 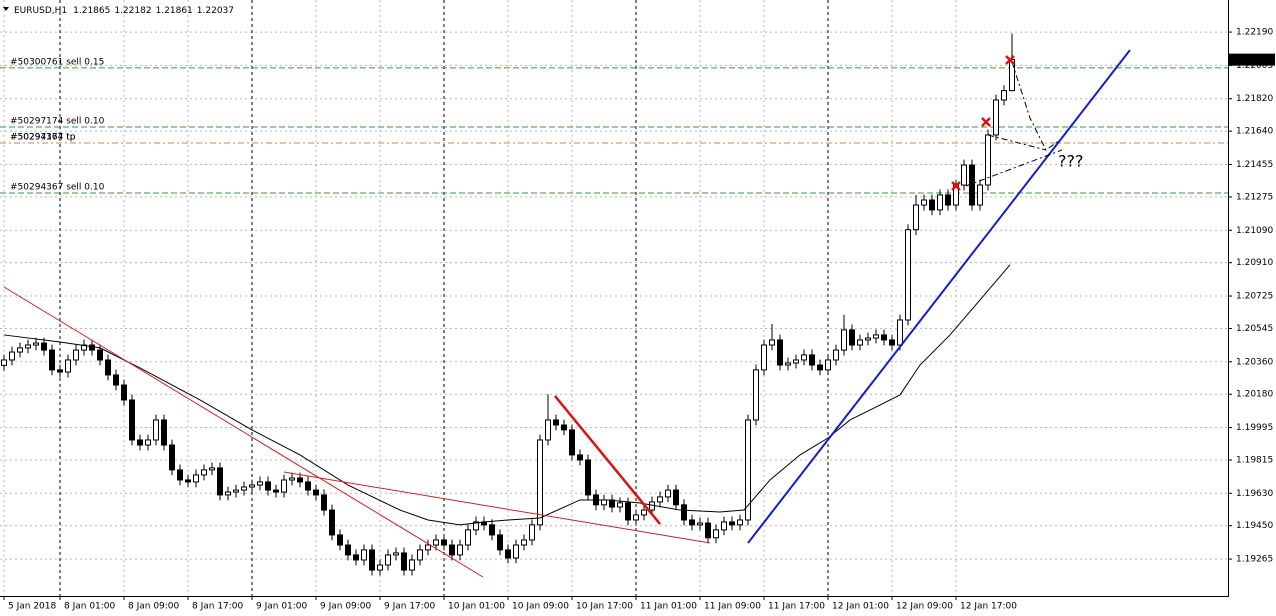 I want to click on x-tick-label: 11 Jan 09:00, so click(x=732, y=607).